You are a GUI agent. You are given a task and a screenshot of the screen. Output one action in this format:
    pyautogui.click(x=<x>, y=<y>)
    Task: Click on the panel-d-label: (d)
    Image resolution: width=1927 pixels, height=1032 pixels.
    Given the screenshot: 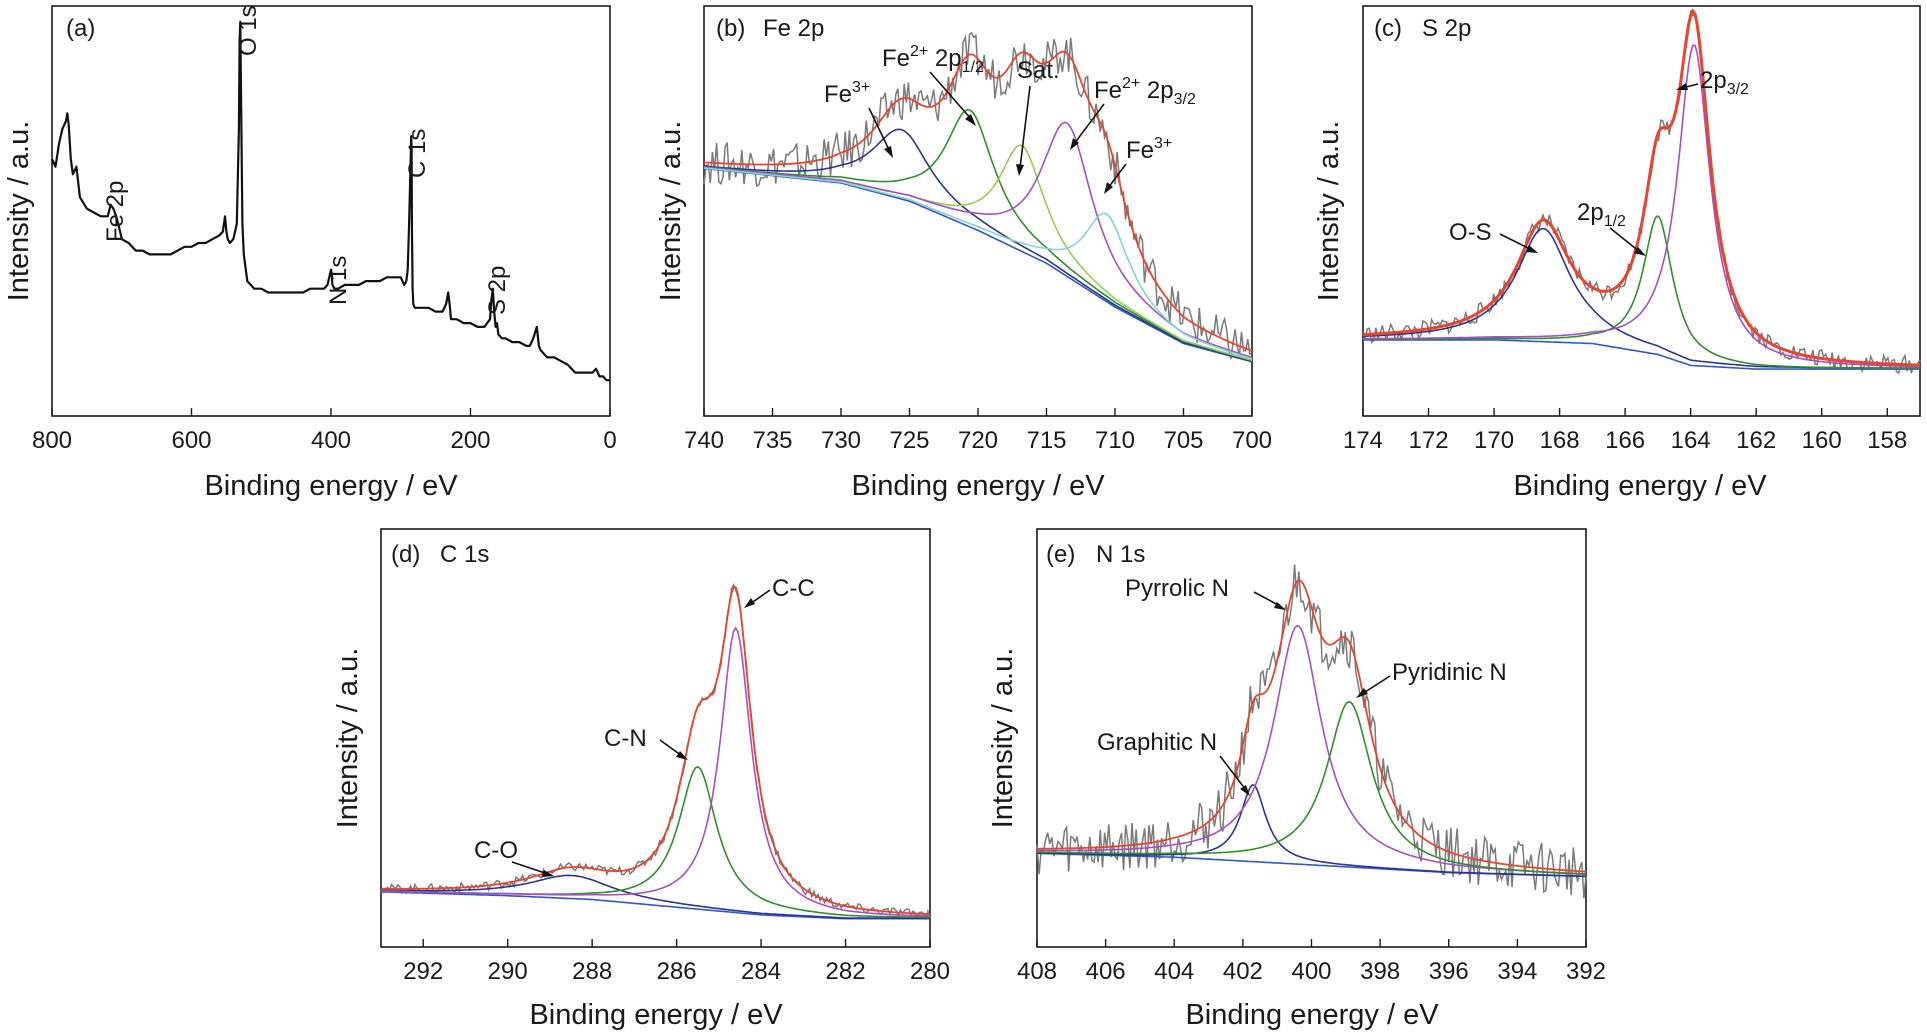 What is the action you would take?
    pyautogui.click(x=405, y=554)
    